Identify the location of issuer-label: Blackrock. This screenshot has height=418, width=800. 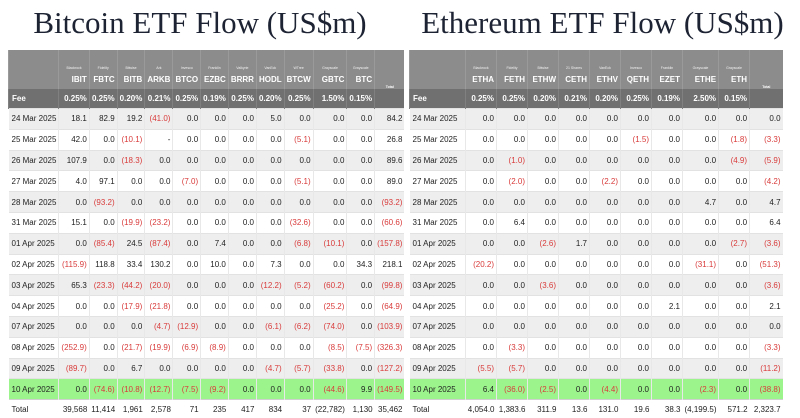
(74, 60).